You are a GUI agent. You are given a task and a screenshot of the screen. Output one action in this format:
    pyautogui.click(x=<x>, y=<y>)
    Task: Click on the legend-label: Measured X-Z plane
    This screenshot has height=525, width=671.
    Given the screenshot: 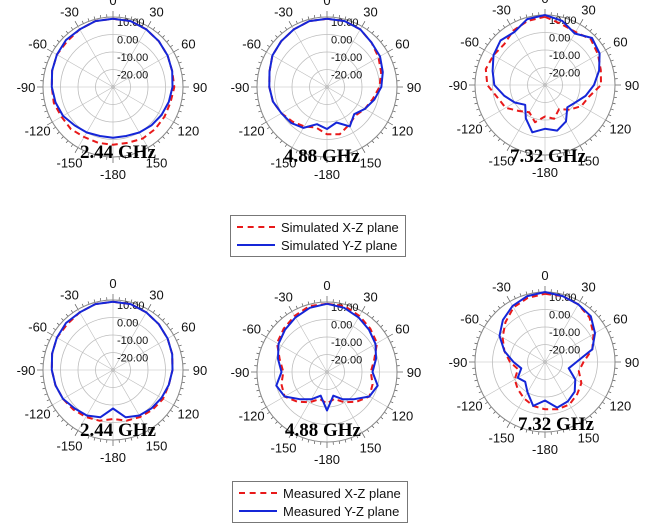 What is the action you would take?
    pyautogui.click(x=342, y=493)
    